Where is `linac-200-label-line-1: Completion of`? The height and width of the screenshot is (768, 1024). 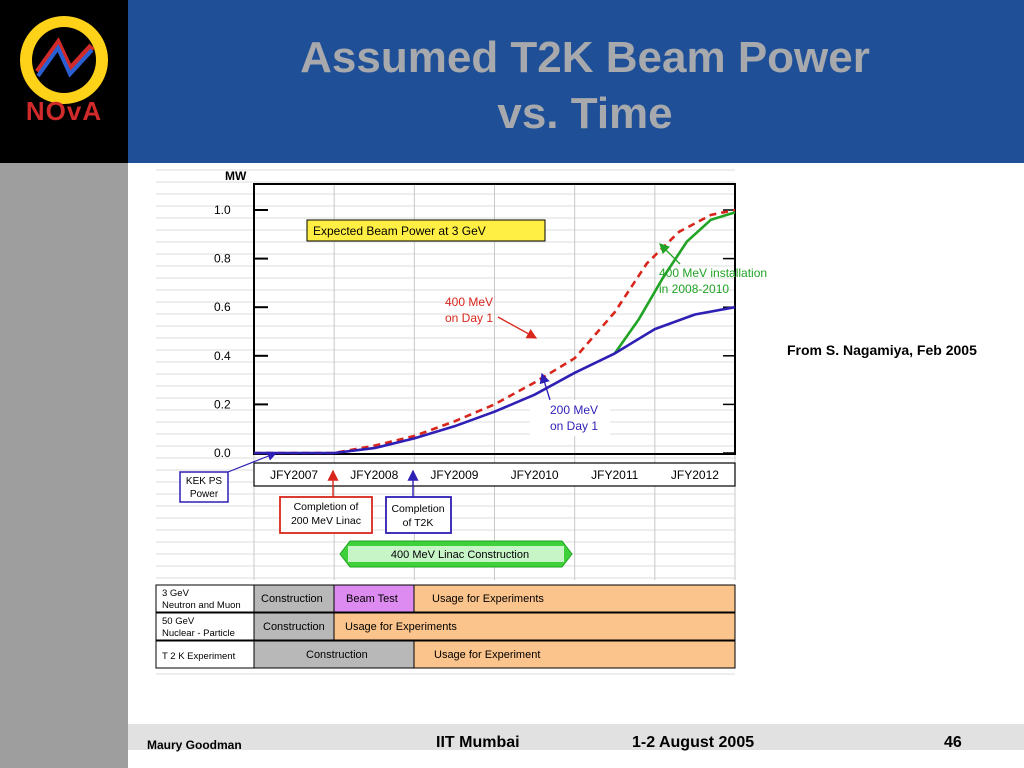
linac-200-label-line-1: Completion of is located at coordinates (326, 507).